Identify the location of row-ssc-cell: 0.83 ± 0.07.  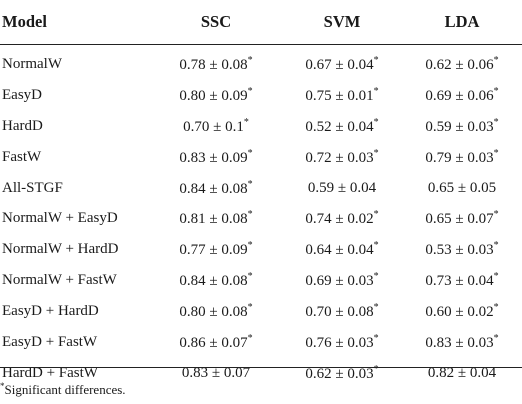
(216, 372).